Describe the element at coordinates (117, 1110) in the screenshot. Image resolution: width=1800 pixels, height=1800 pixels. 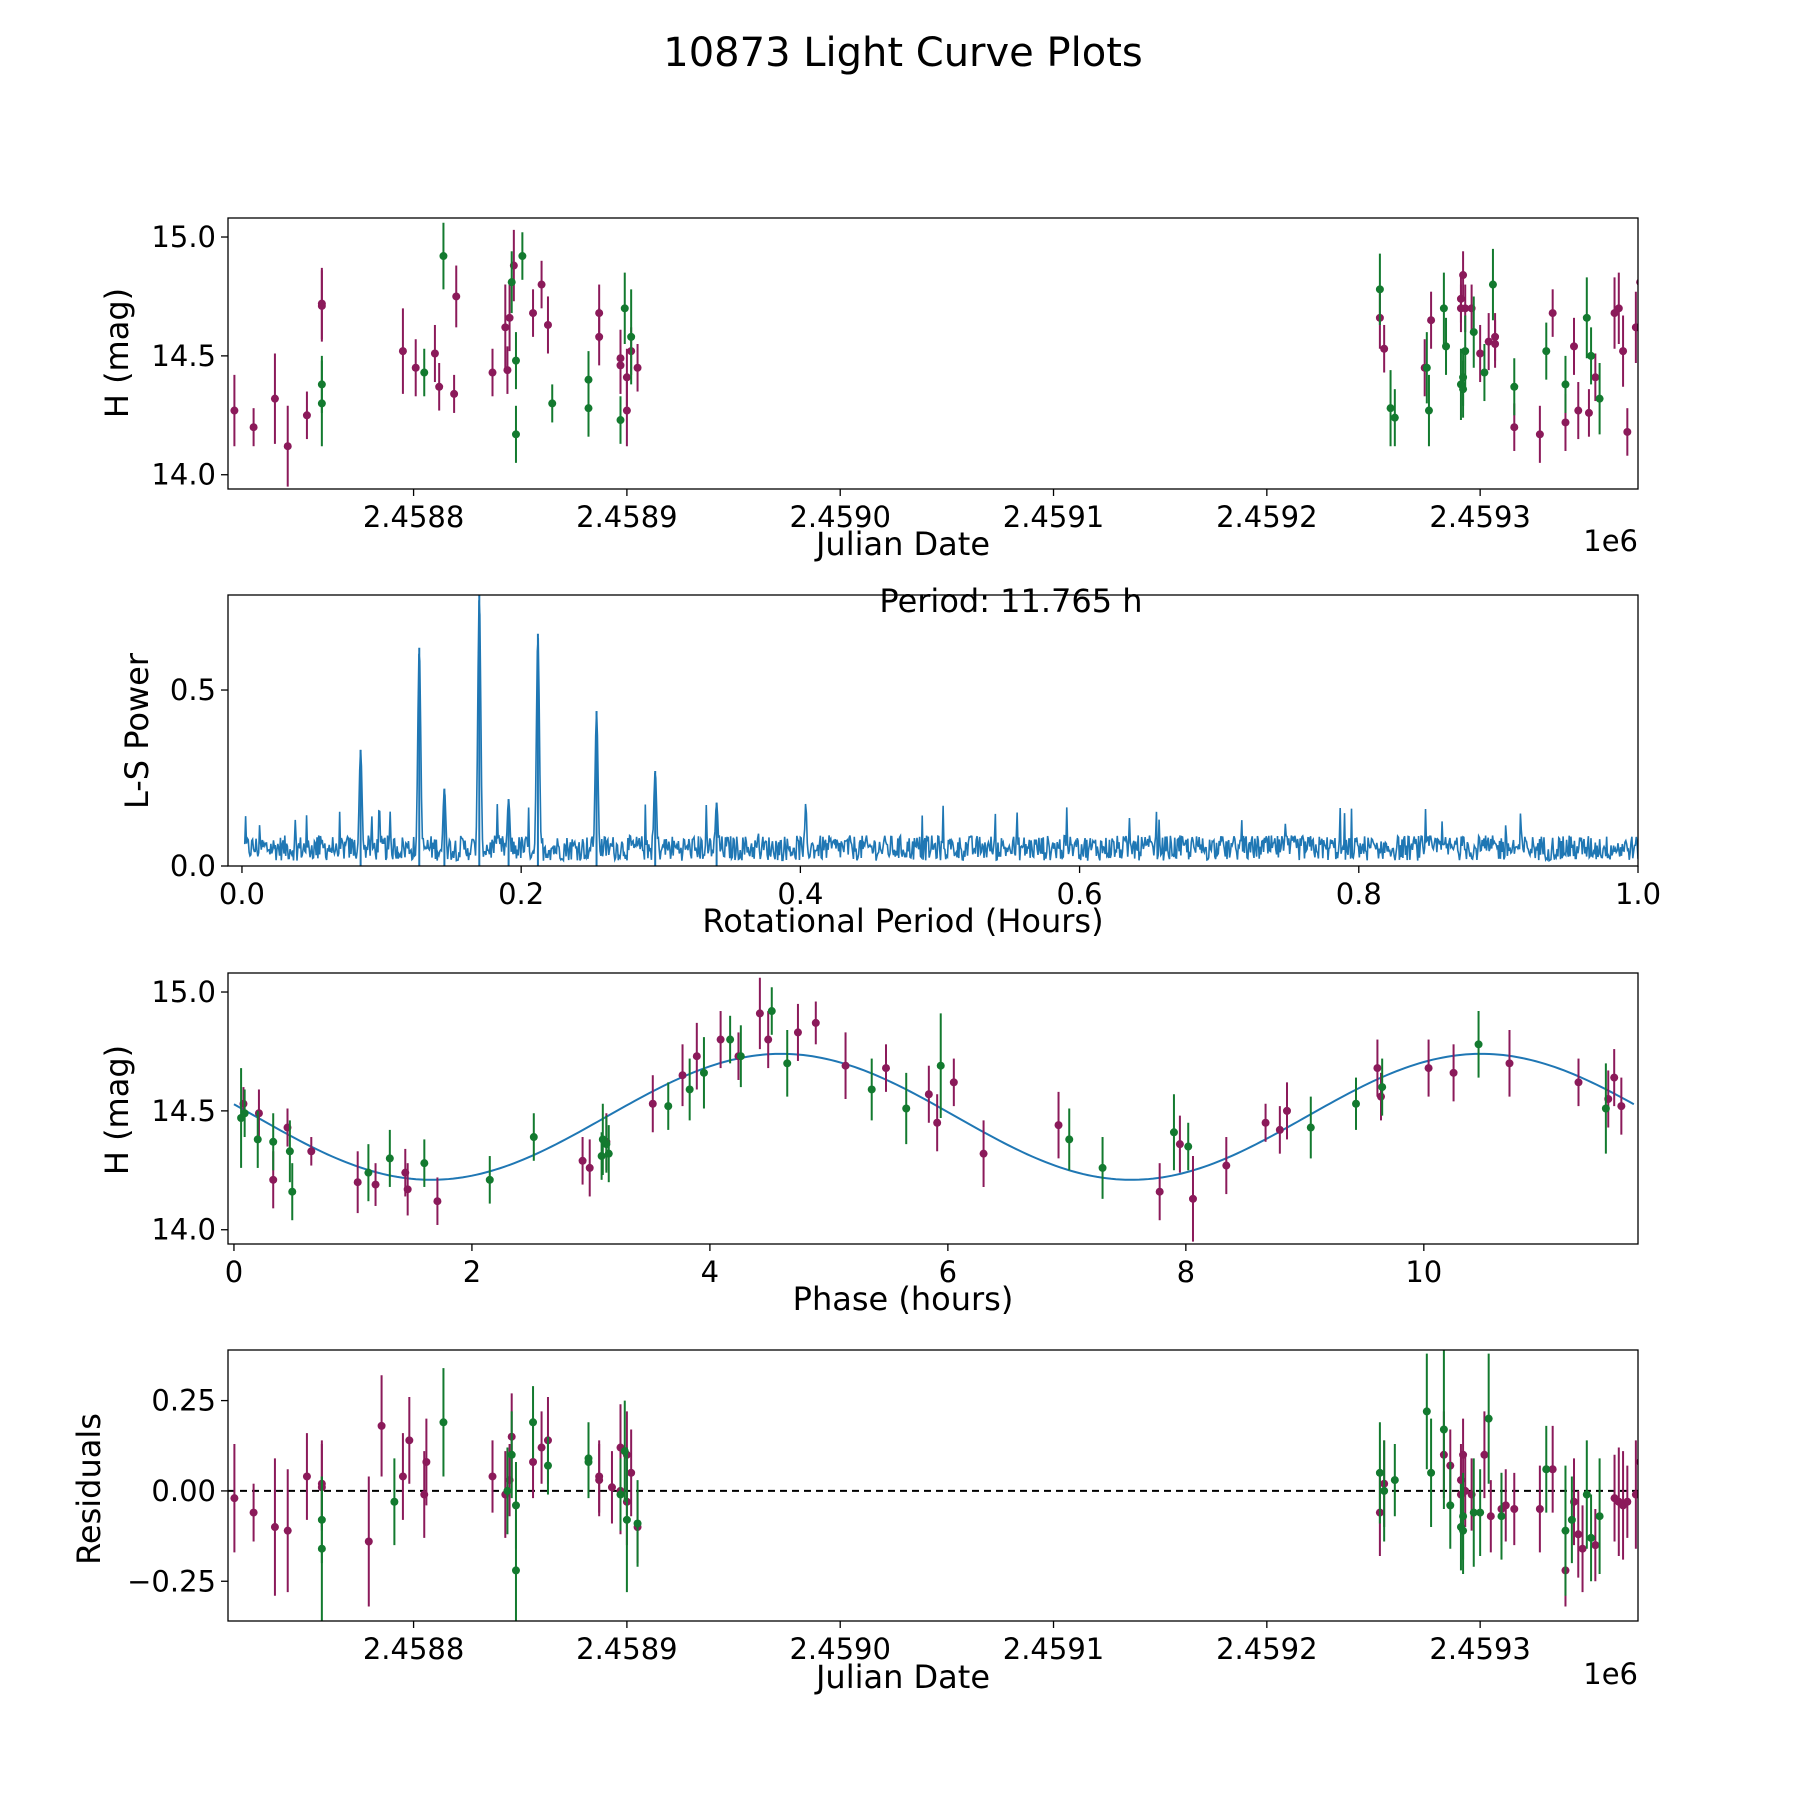
I see `phased-curve-ylabel: H (mag)` at that location.